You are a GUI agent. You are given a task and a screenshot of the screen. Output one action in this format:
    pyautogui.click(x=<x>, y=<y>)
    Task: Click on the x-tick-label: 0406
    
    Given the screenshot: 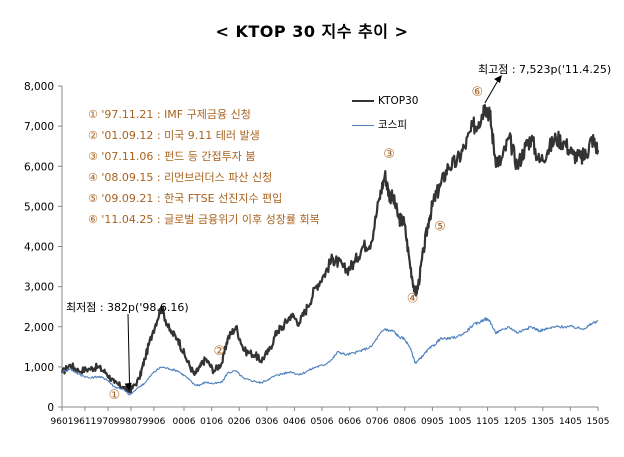 What is the action you would take?
    pyautogui.click(x=294, y=422)
    